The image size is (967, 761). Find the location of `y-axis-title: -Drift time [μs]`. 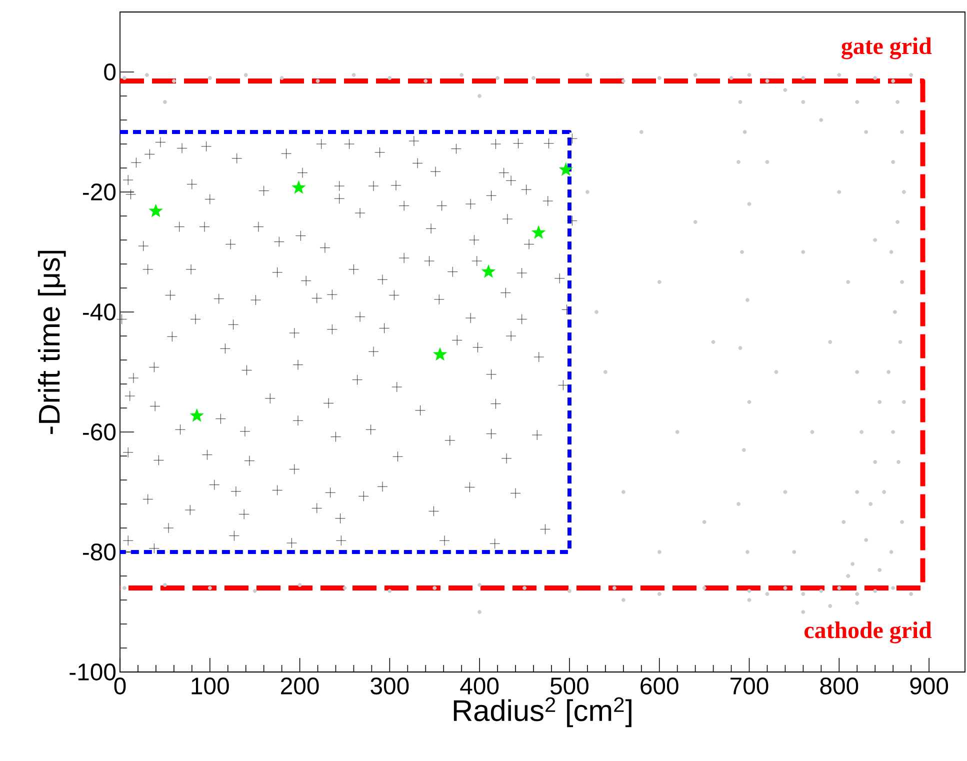

y-axis-title: -Drift time [μs] is located at coordinates (52, 342).